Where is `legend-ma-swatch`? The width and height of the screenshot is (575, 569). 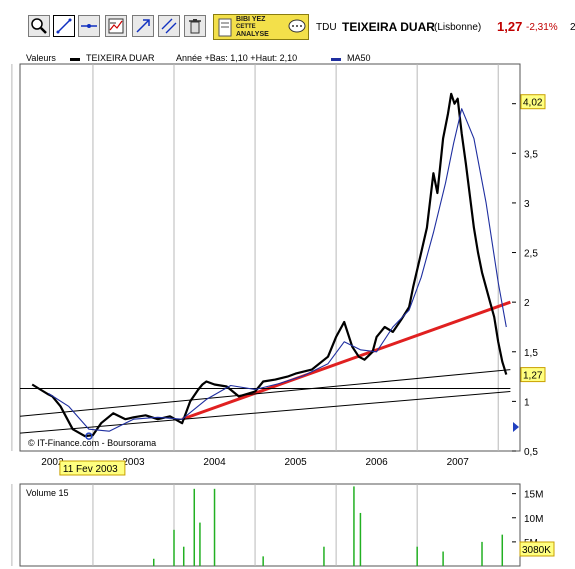
legend-ma-swatch is located at coordinates (336, 59).